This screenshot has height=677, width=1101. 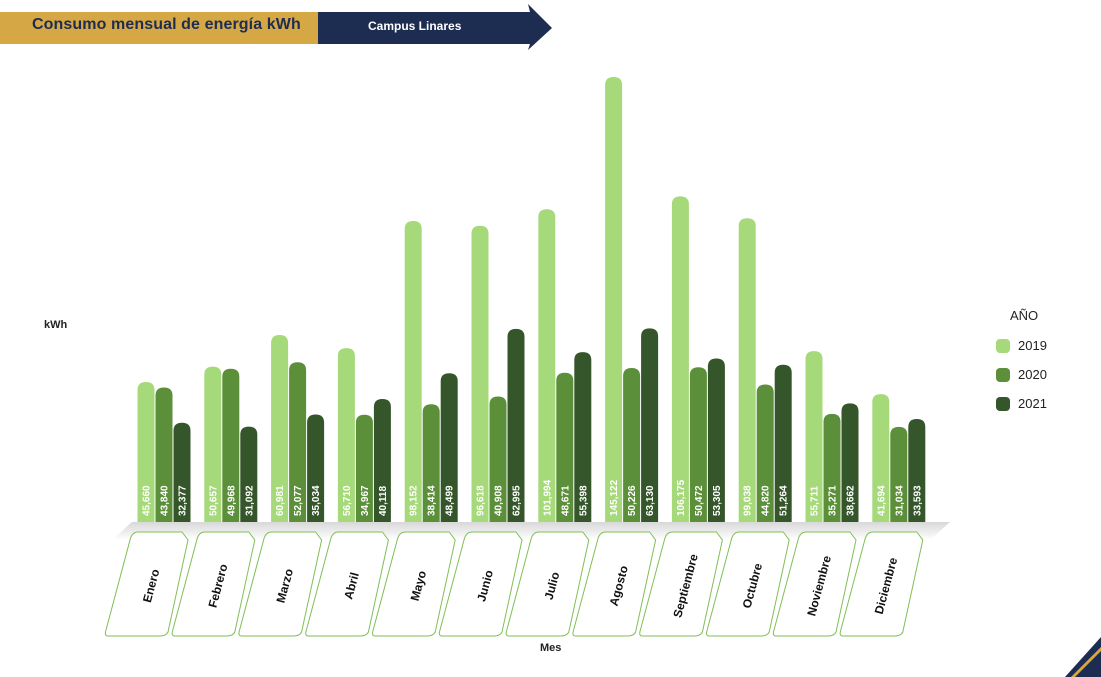 I want to click on bar-label-mayo-2019: 98,152, so click(x=414, y=500).